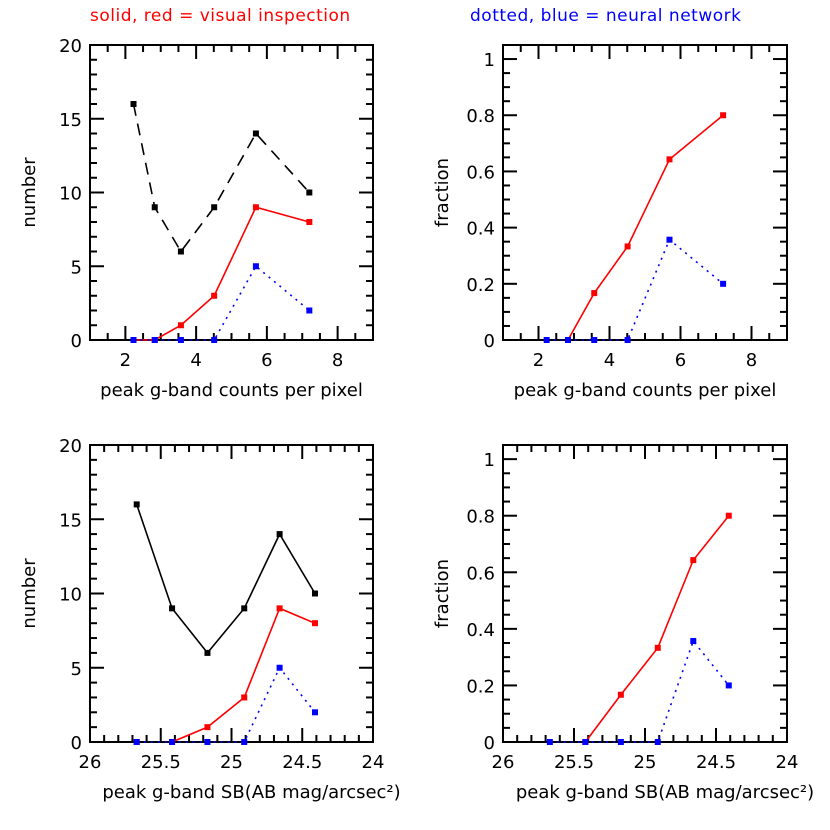 This screenshot has height=830, width=830. Describe the element at coordinates (337, 360) in the screenshot. I see `x-tick-label: 8` at that location.